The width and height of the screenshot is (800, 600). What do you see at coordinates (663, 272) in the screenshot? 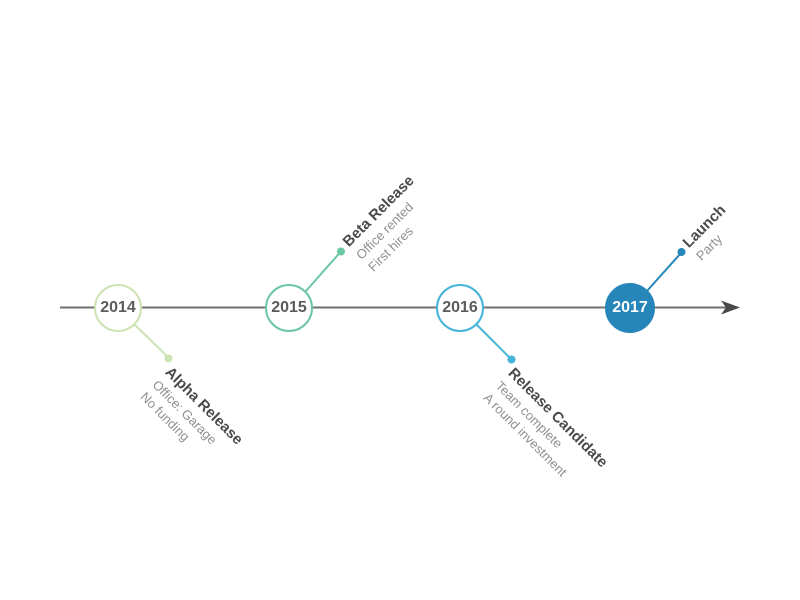
I see `connector-2017` at bounding box center [663, 272].